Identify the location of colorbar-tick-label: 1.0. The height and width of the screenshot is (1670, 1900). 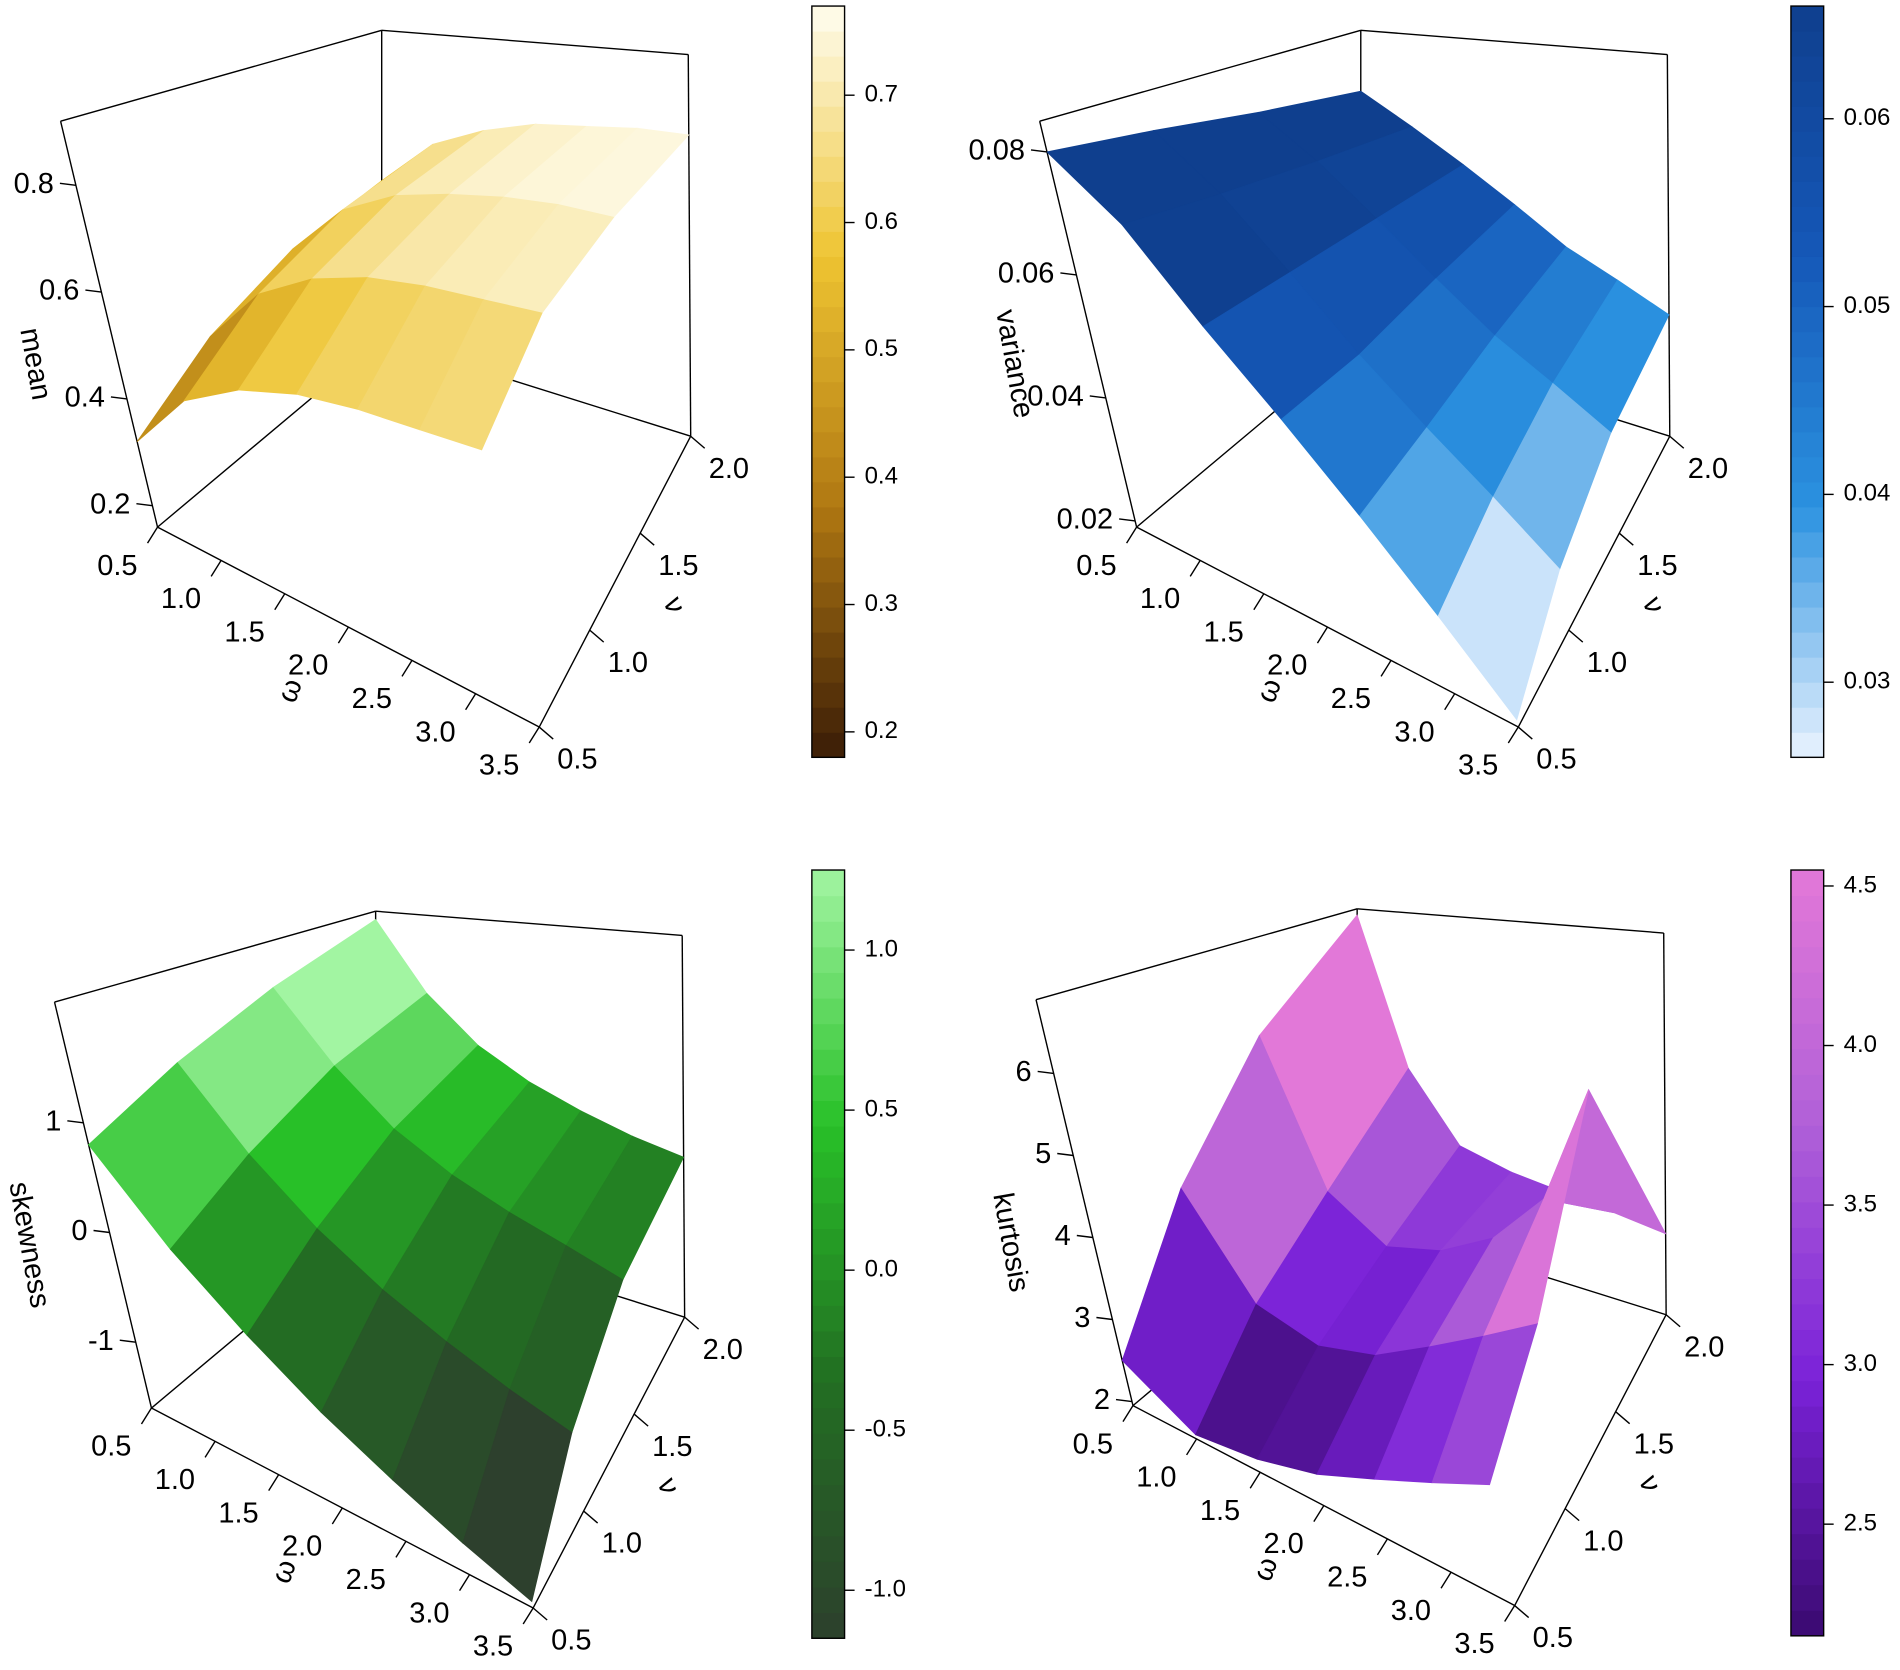
(881, 948).